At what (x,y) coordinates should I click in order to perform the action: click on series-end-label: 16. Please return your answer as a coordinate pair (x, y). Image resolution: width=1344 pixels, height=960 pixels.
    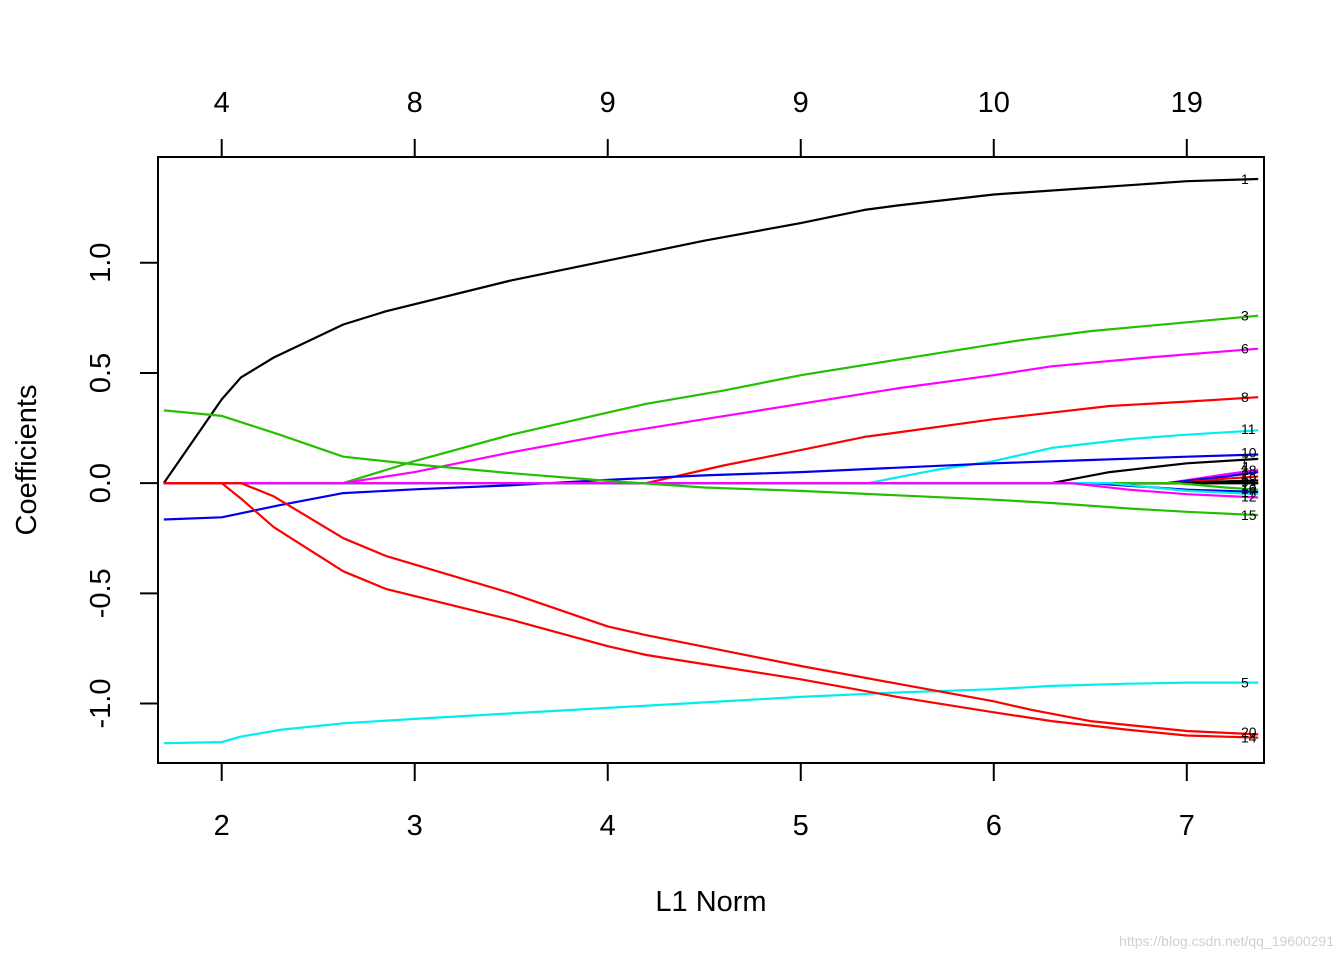
    Looking at the image, I should click on (1249, 489).